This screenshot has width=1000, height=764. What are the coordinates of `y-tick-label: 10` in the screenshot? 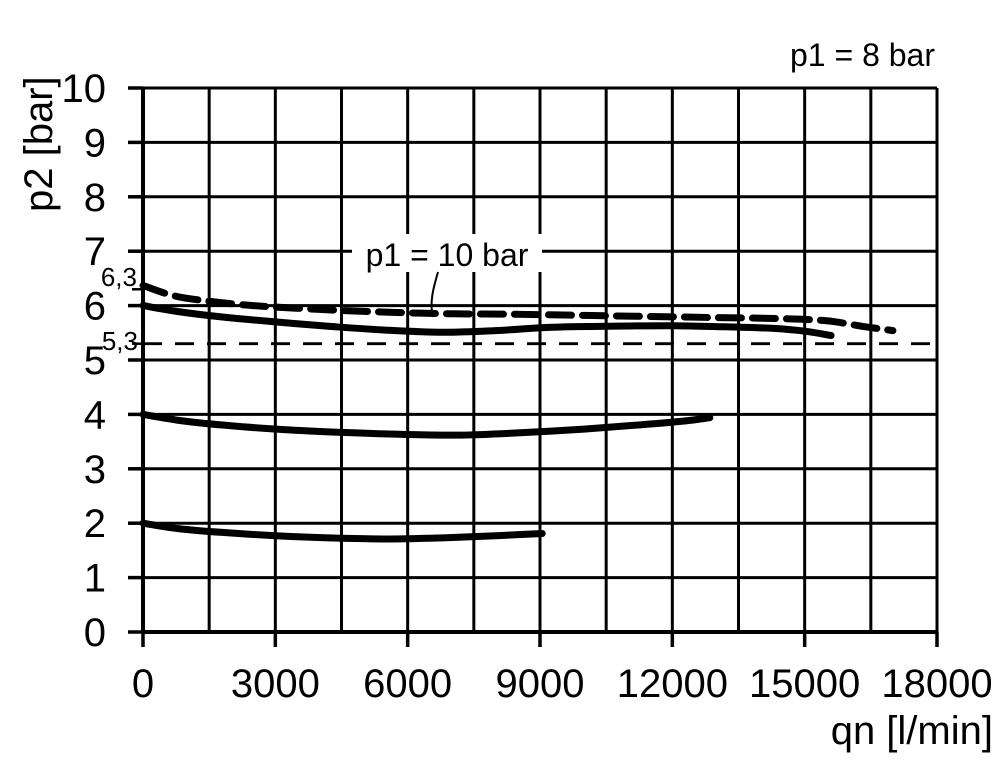 It's located at (84, 89).